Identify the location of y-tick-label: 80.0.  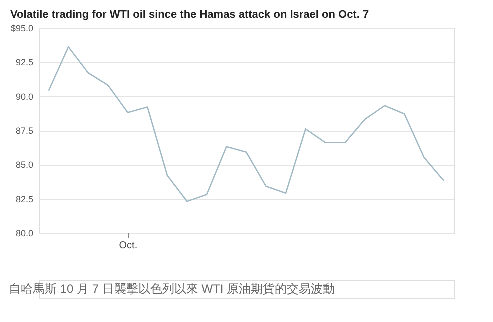
(25, 233).